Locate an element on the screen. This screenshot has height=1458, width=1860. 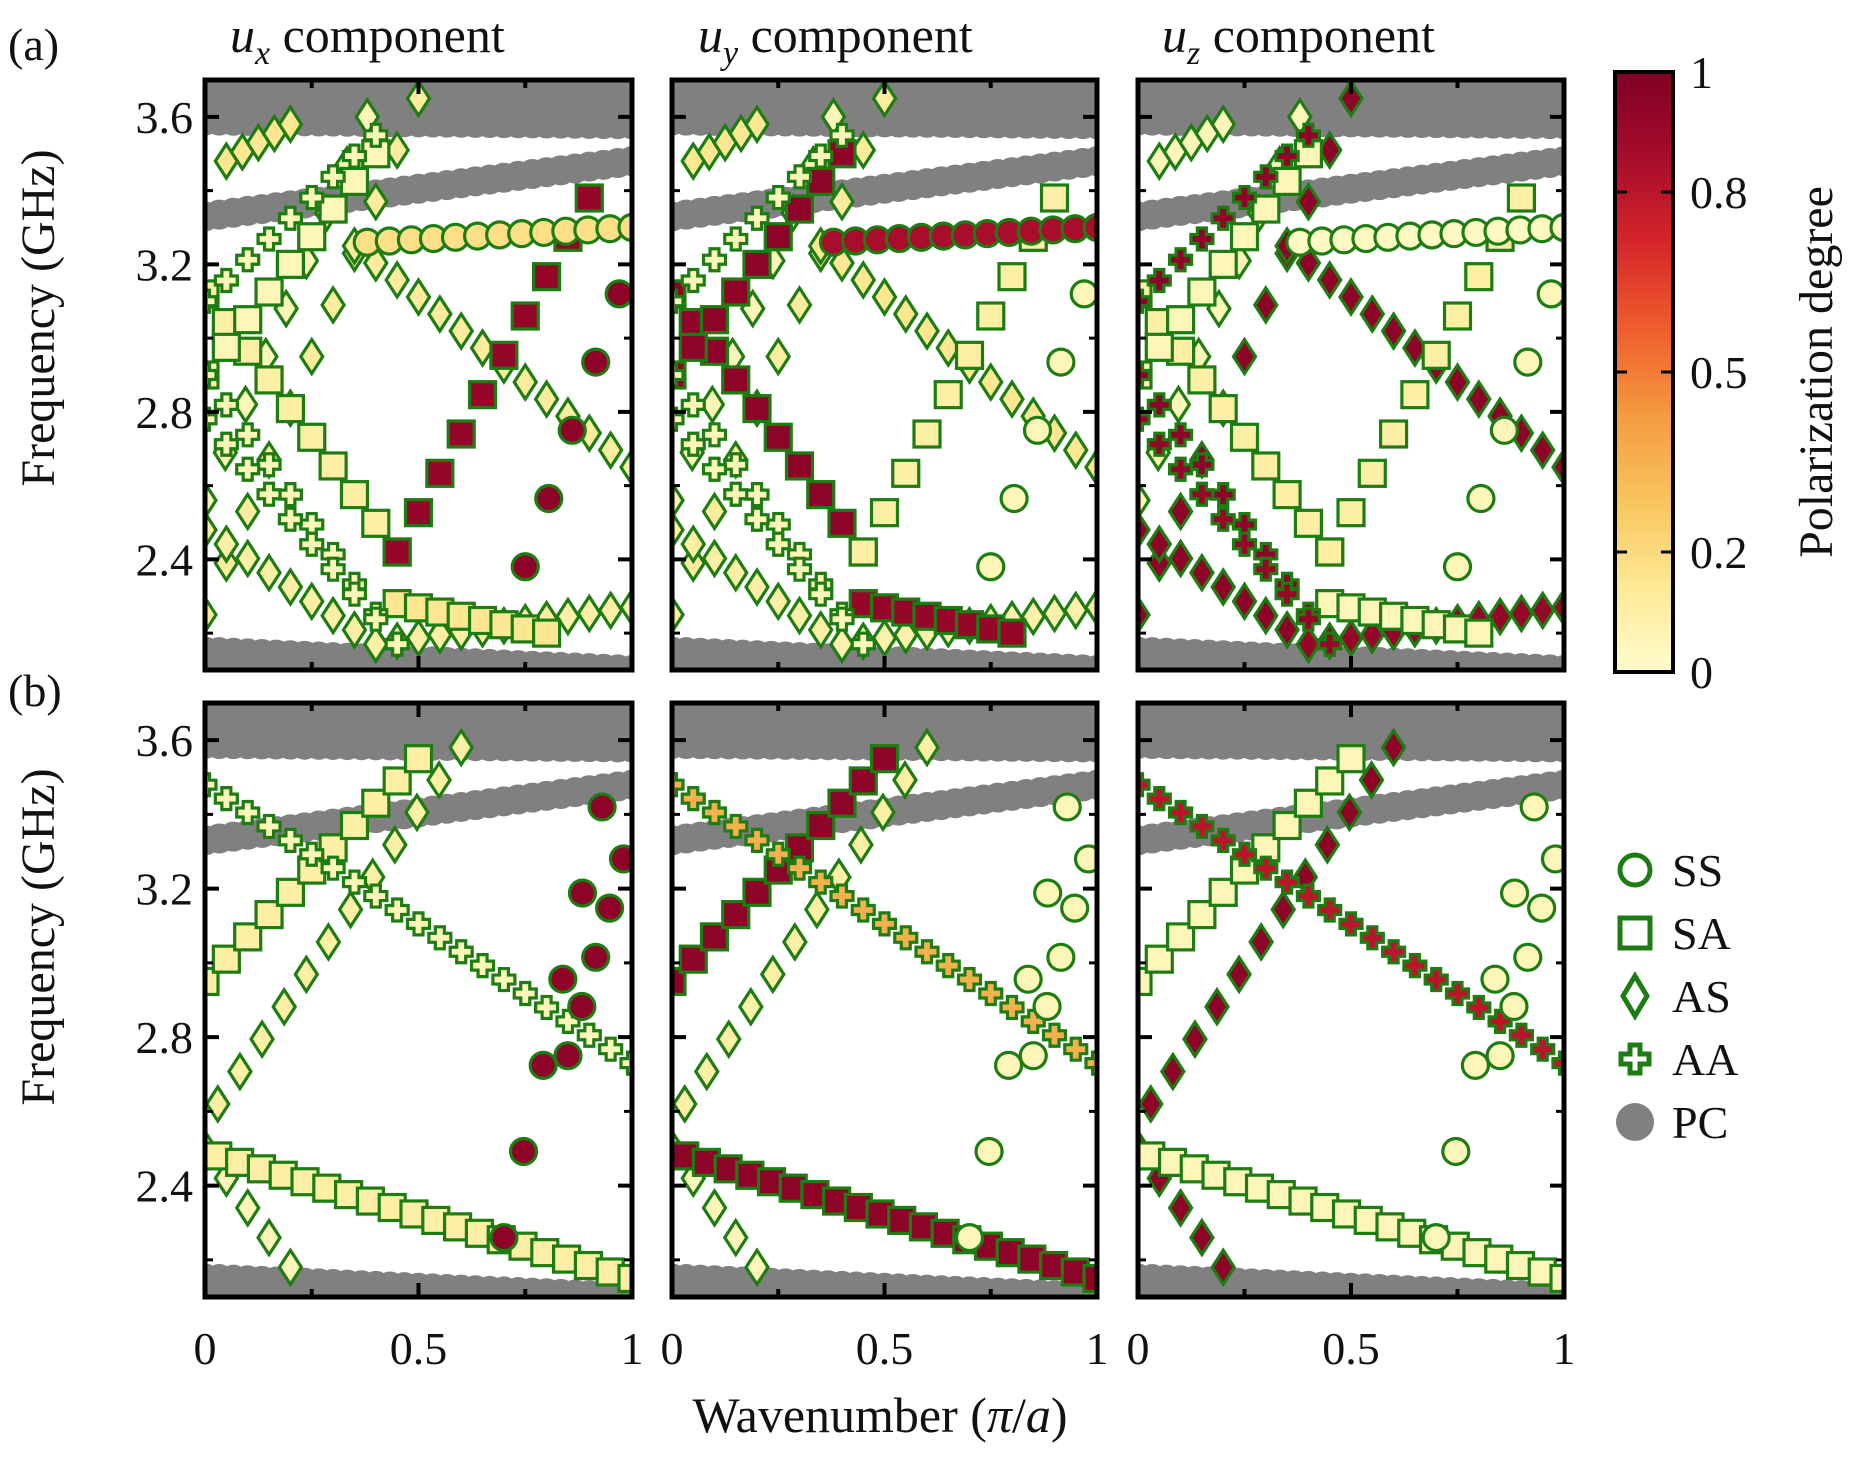
xlabel-post: ) is located at coordinates (1059, 1415).